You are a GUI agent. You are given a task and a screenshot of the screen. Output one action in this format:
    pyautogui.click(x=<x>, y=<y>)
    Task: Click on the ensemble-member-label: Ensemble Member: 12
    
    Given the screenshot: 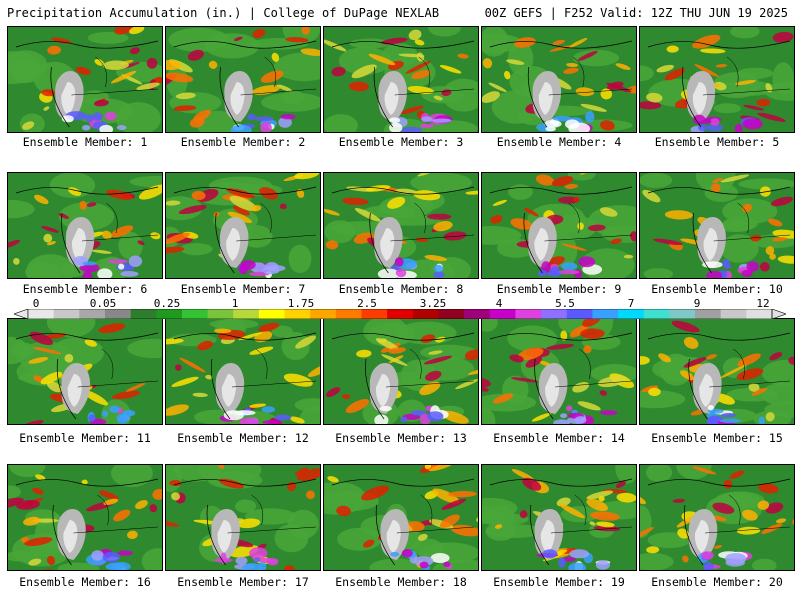 What is the action you would take?
    pyautogui.click(x=243, y=438)
    